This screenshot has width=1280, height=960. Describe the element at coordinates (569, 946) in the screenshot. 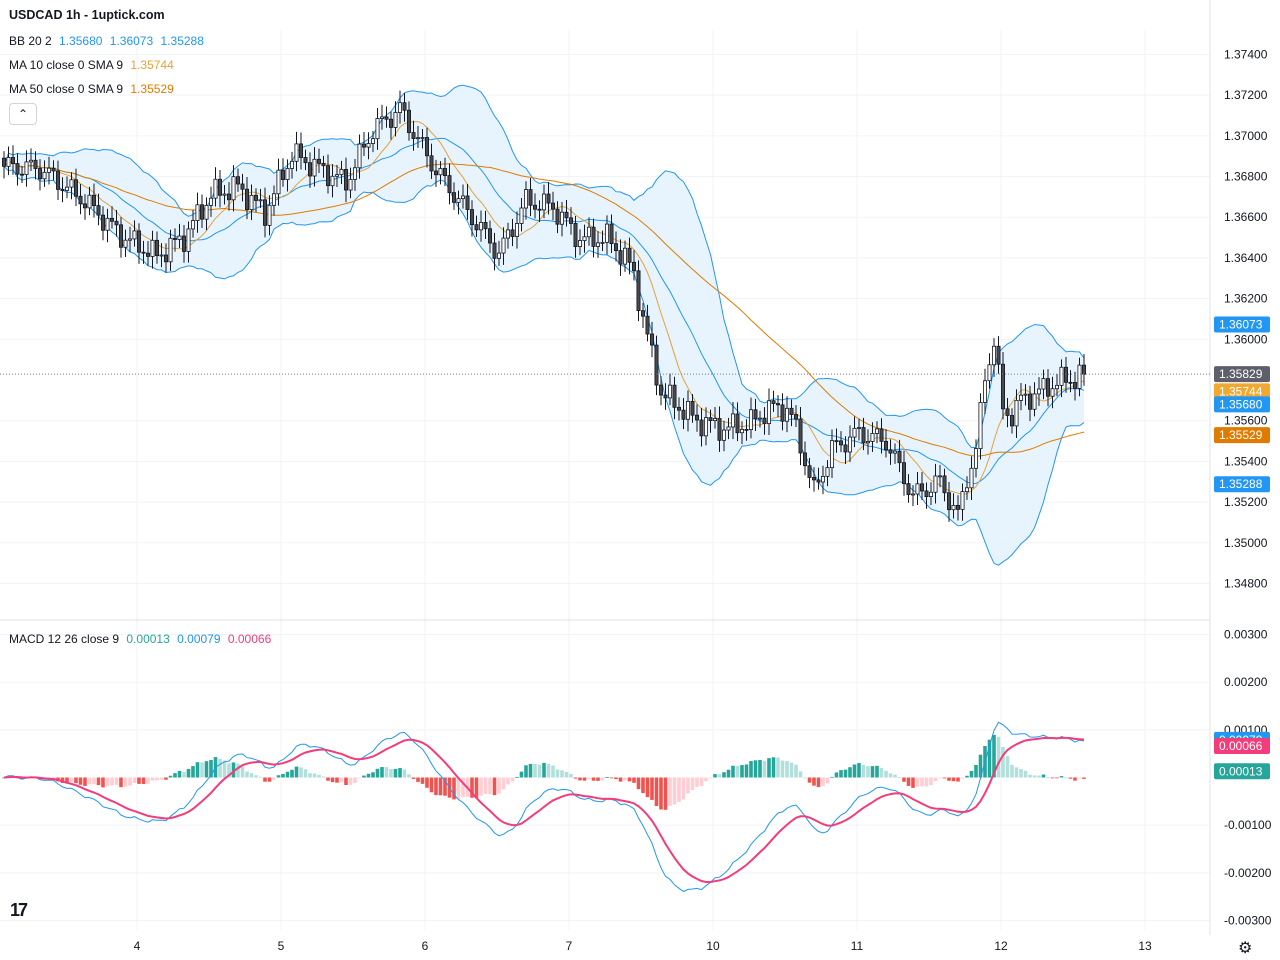

I see `time-tick-label: 7` at that location.